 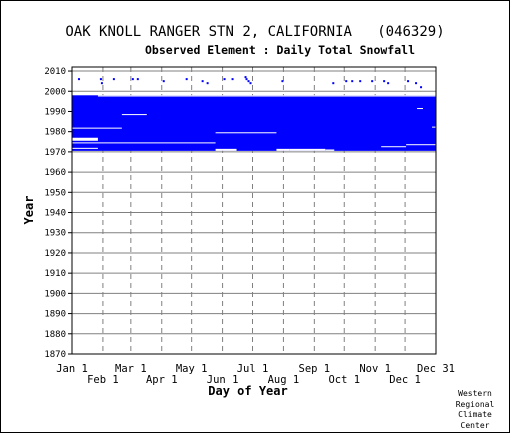 I want to click on x-tick-label: Apr 1, so click(x=162, y=380).